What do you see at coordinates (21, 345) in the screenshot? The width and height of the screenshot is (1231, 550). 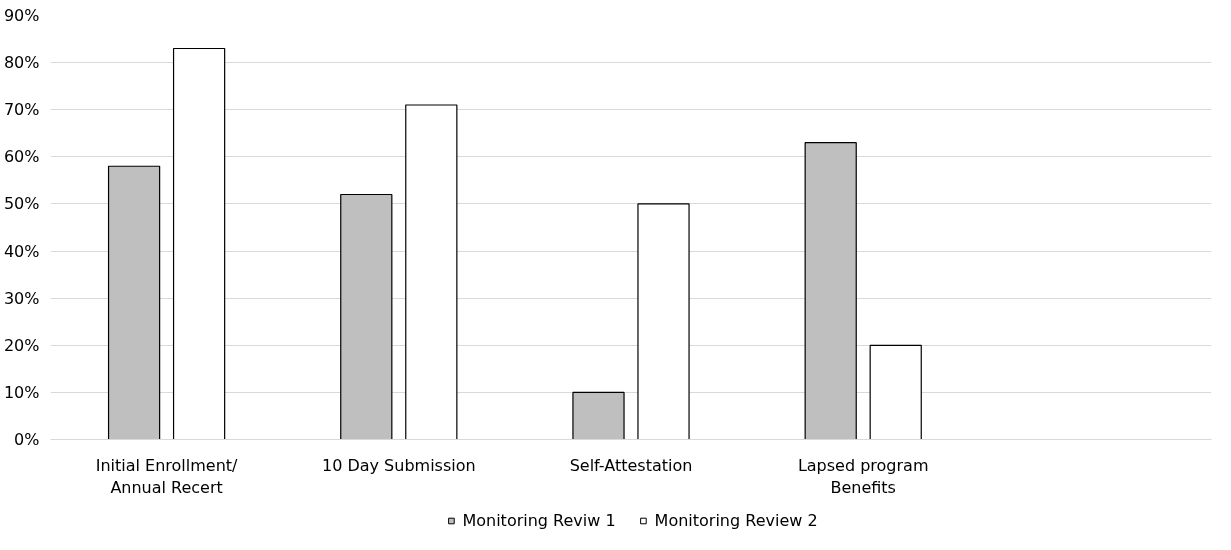 I see `y-tick-label: 20%` at bounding box center [21, 345].